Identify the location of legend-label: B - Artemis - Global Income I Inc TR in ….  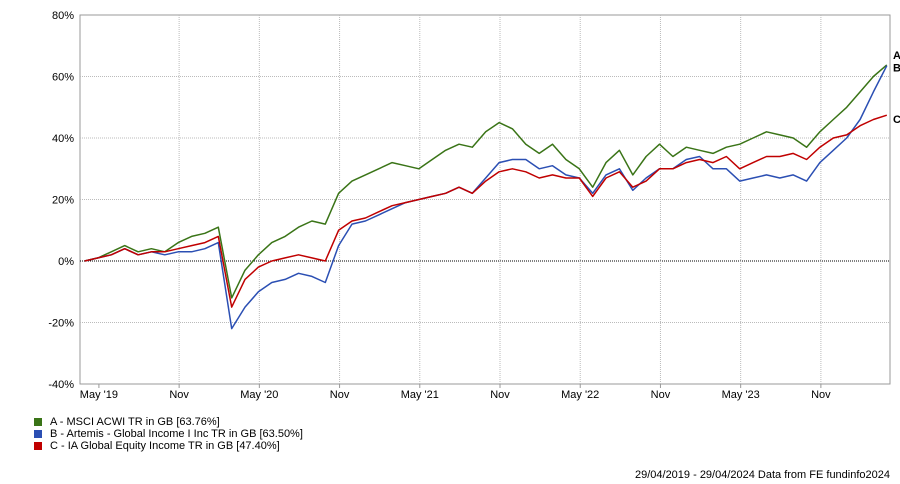
(176, 434).